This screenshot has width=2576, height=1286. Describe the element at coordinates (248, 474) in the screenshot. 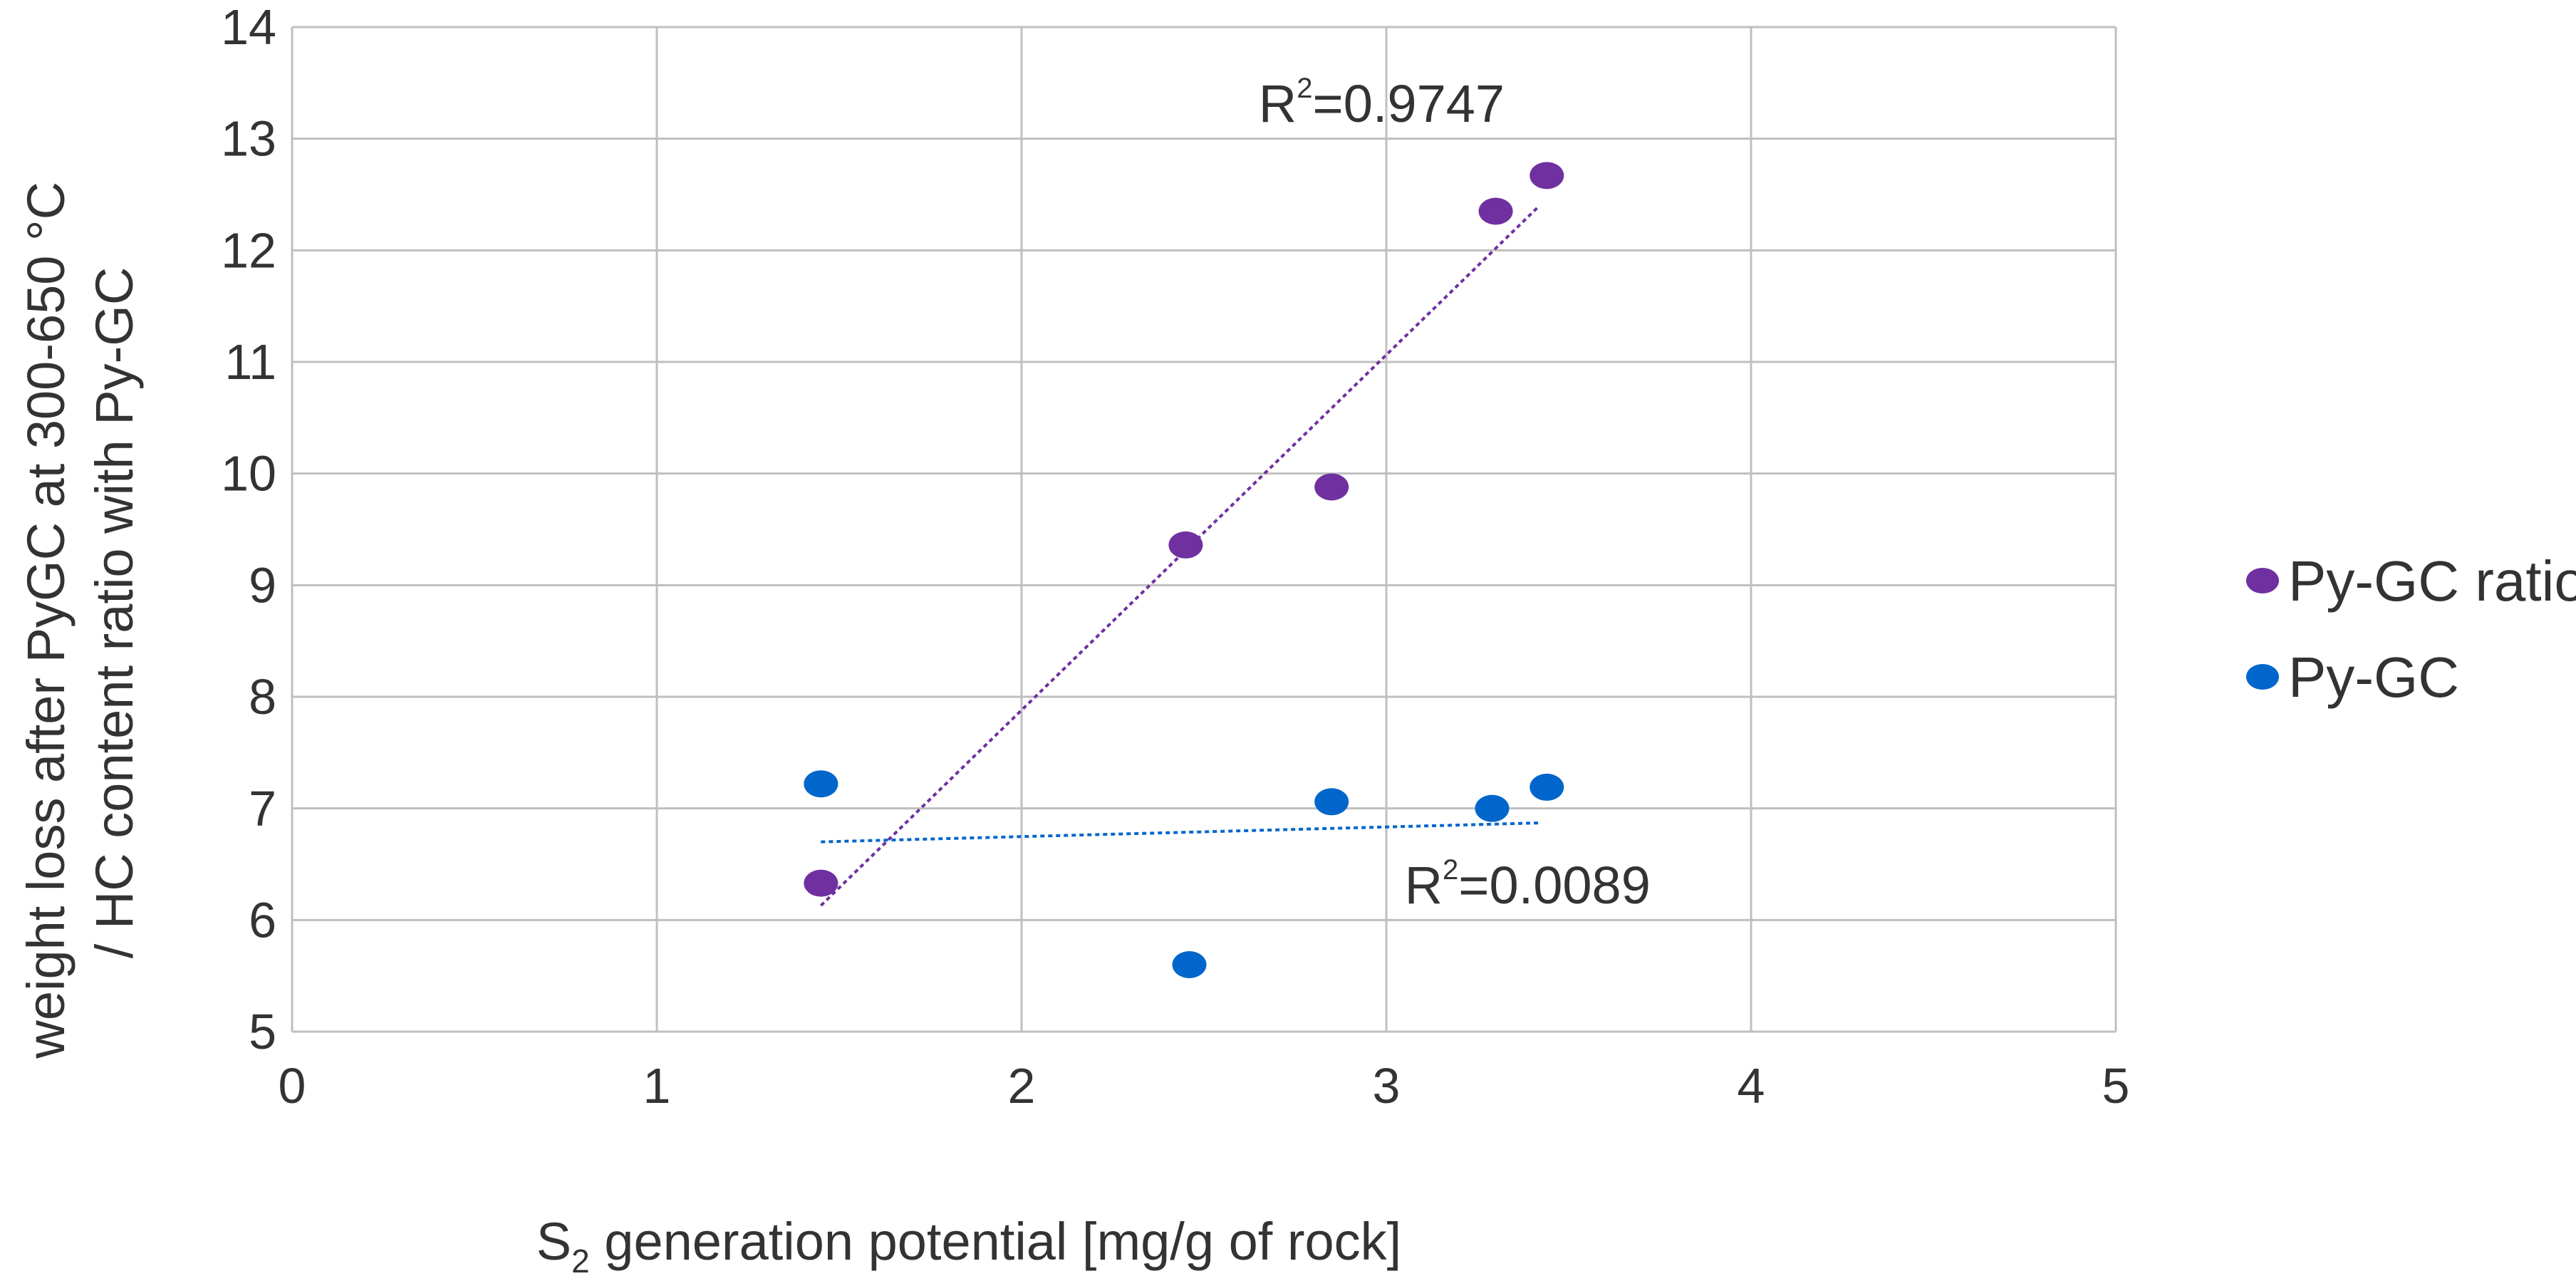

I see `y-tick-label: 10` at that location.